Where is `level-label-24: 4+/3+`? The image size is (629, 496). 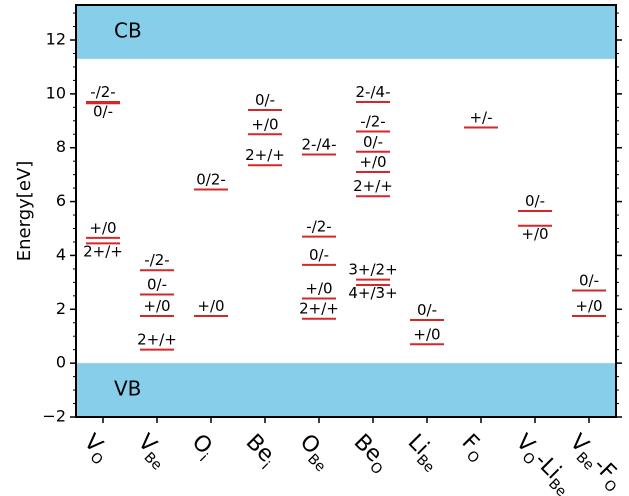 level-label-24: 4+/3+ is located at coordinates (372, 293).